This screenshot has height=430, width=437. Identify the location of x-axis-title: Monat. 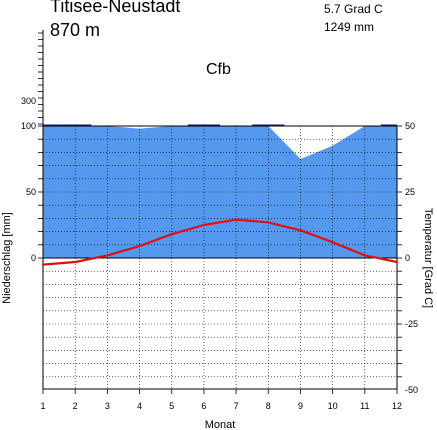
(220, 424).